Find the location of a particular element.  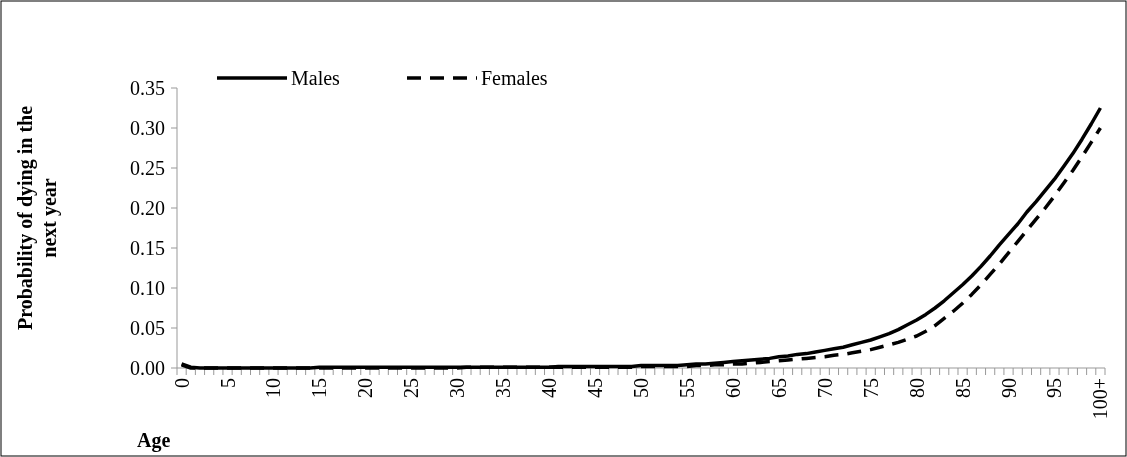

x-tick-label: 35 is located at coordinates (503, 388).